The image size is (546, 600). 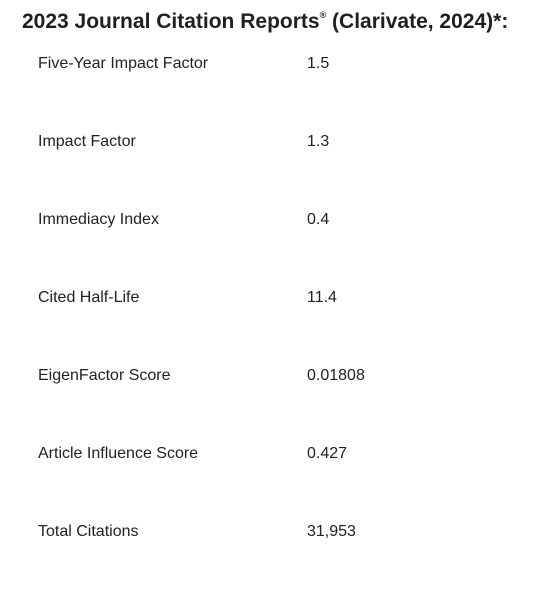 I want to click on metric-name: Immediacy Index, so click(x=98, y=219).